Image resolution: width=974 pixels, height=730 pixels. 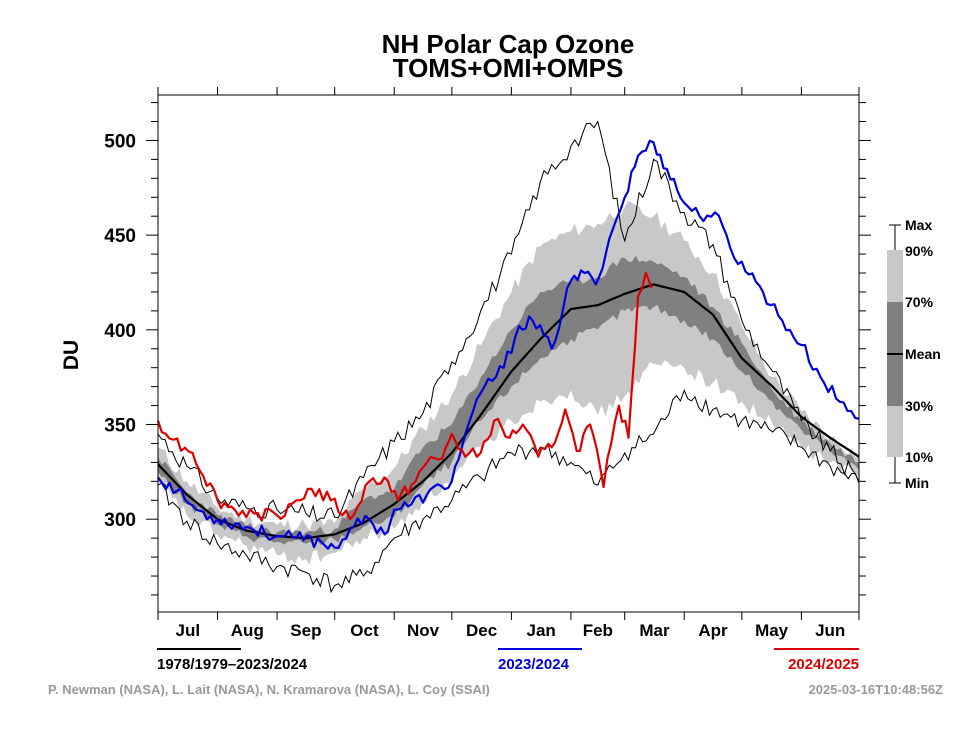 I want to click on percentile-legend: Max 90% 70% Mean 30% 10% Min, so click(x=914, y=354).